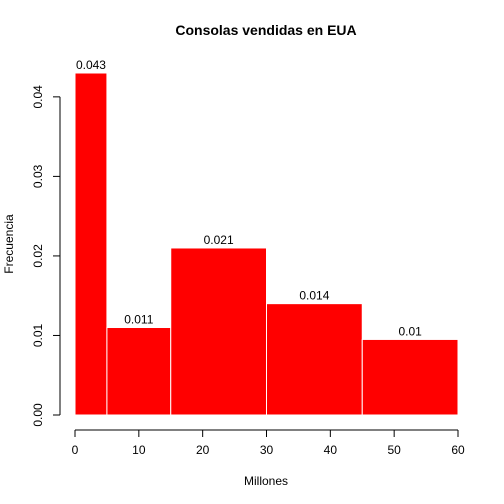  Describe the element at coordinates (38, 256) in the screenshot. I see `y-tick-label-2: 0.02` at that location.